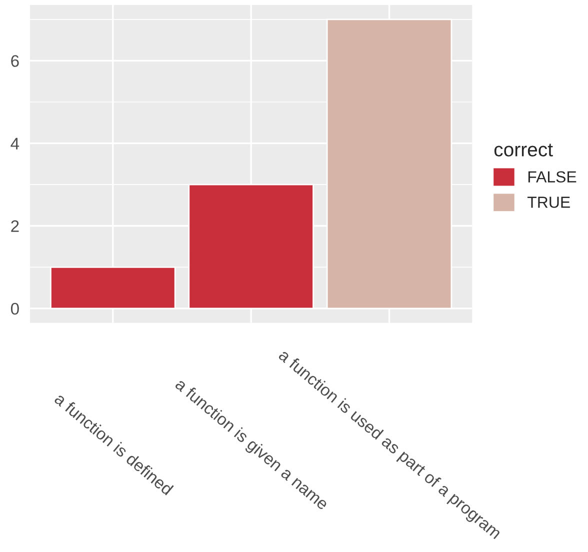 This screenshot has height=552, width=588. I want to click on legend-label: TRUE, so click(548, 202).